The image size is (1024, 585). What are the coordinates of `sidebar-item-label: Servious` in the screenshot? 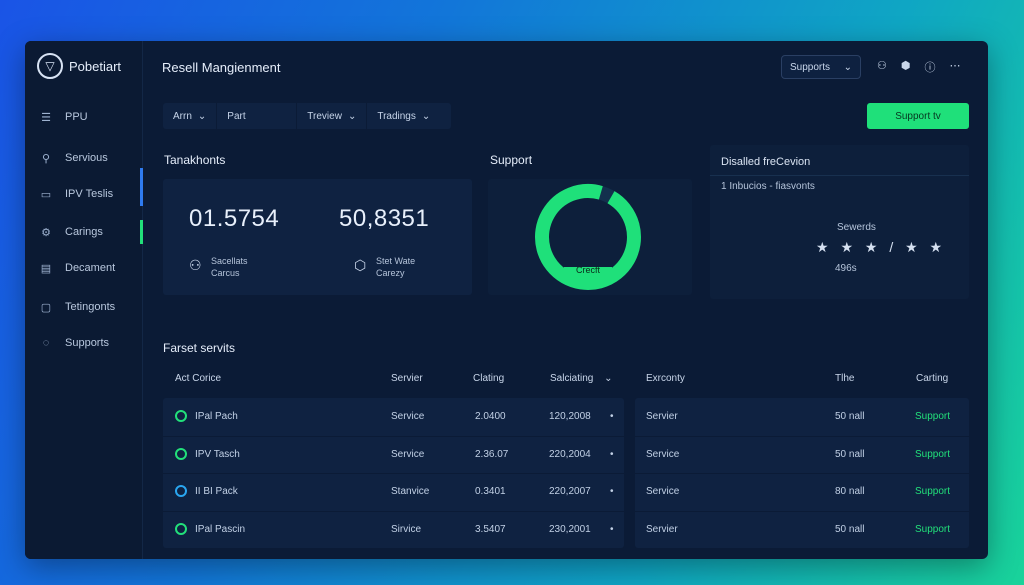 It's located at (86, 158).